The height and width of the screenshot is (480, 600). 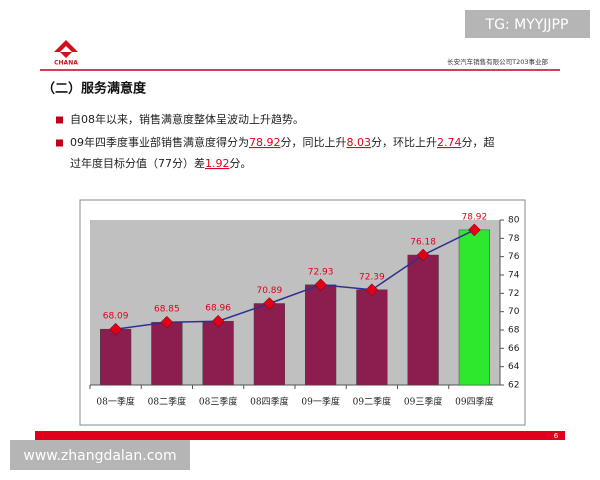 I want to click on logo-mark, so click(x=66, y=49).